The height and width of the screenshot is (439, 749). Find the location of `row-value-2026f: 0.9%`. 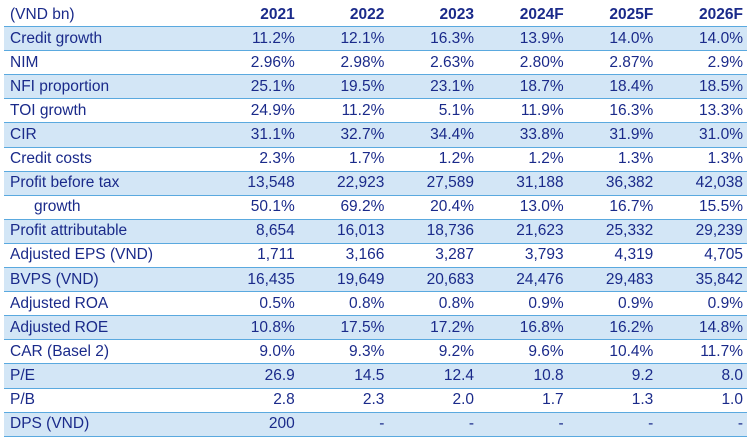

row-value-2026f: 0.9% is located at coordinates (702, 304).